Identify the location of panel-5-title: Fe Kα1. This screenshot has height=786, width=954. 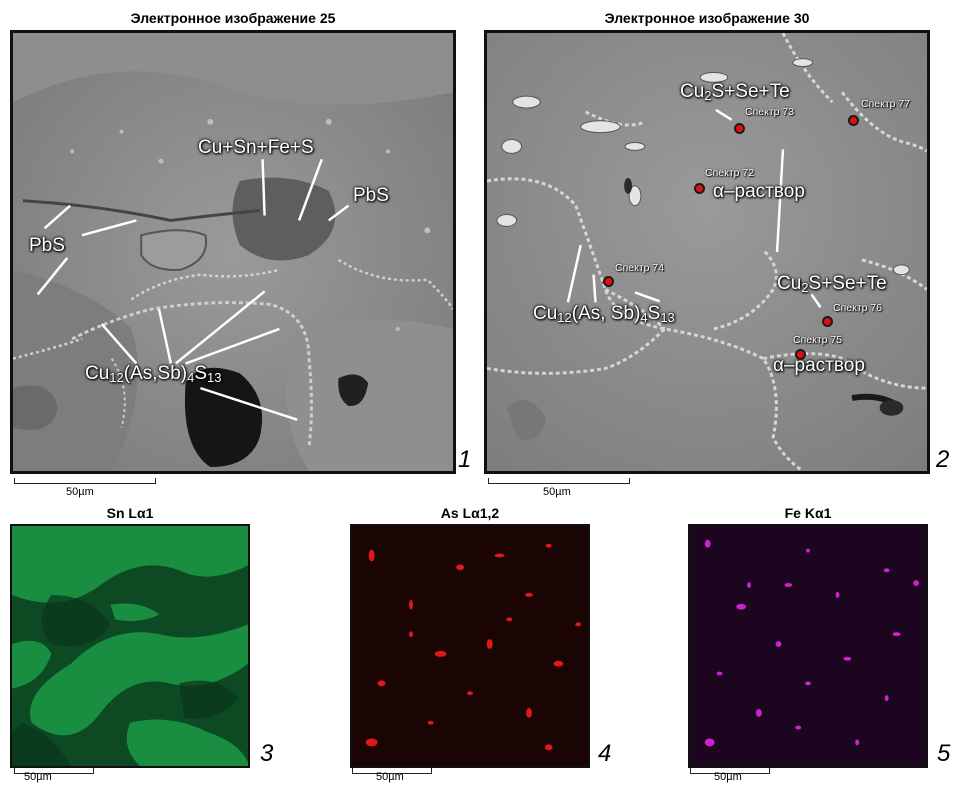
(808, 513).